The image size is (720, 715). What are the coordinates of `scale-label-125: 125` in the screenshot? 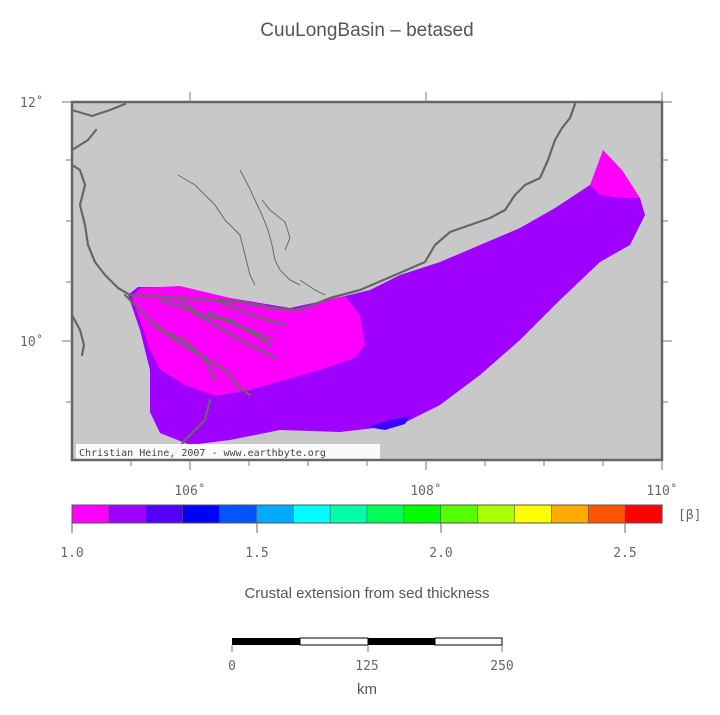 It's located at (366, 666).